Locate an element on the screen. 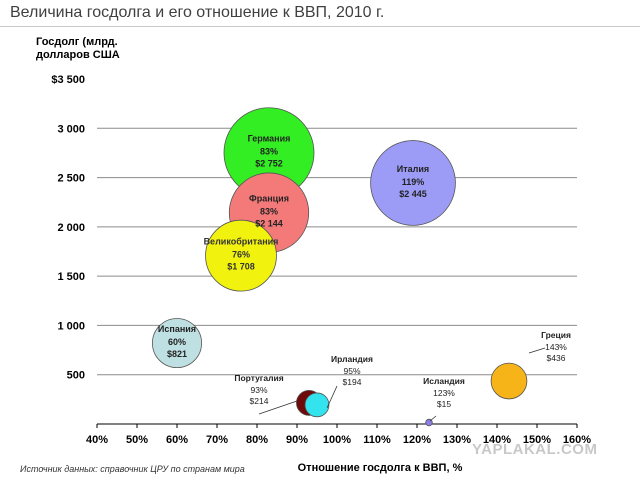  bubble-label-debt-label: $1 708 is located at coordinates (241, 267).